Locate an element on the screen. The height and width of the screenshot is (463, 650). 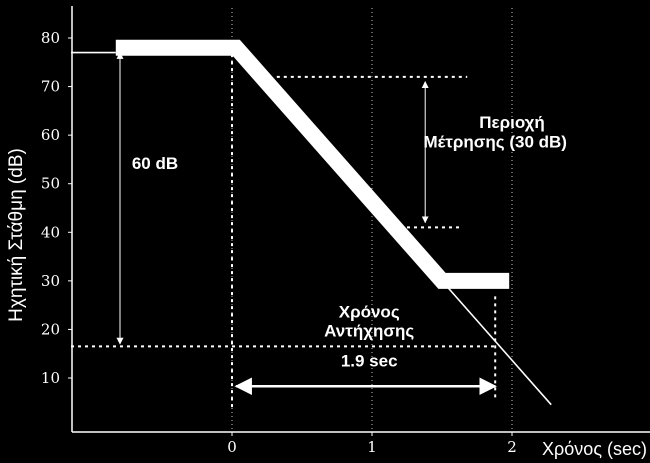
y-axis-label: Ηχητική Στάθμη (dB) is located at coordinates (16, 235).